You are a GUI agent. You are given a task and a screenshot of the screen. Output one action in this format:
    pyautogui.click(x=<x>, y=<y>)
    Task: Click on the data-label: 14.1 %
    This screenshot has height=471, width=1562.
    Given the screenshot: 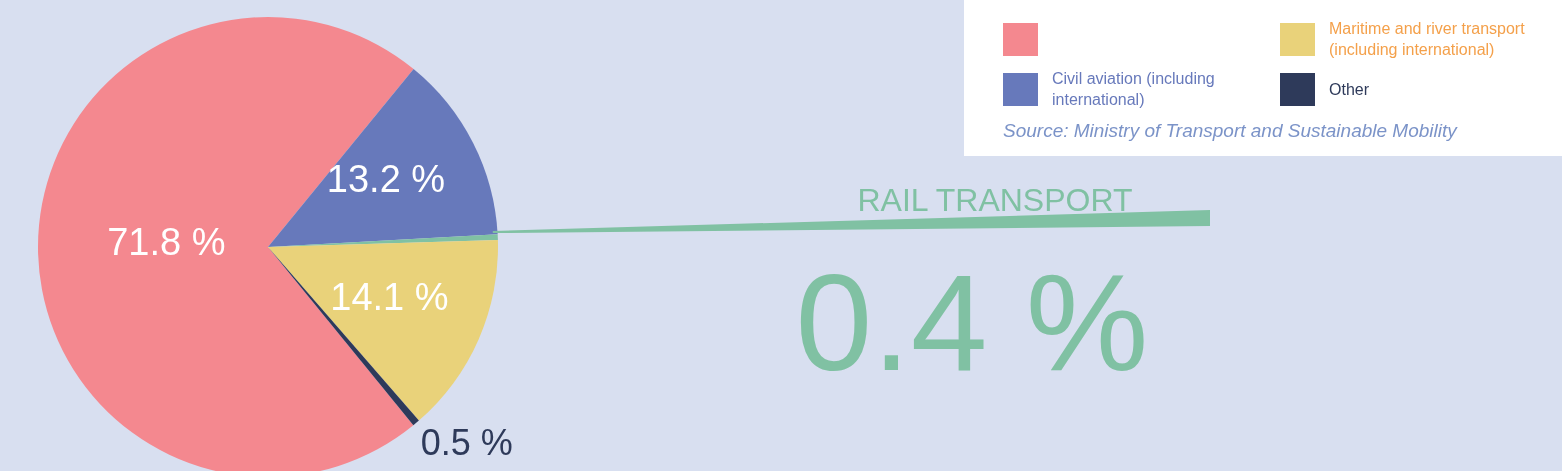 What is the action you would take?
    pyautogui.click(x=389, y=297)
    